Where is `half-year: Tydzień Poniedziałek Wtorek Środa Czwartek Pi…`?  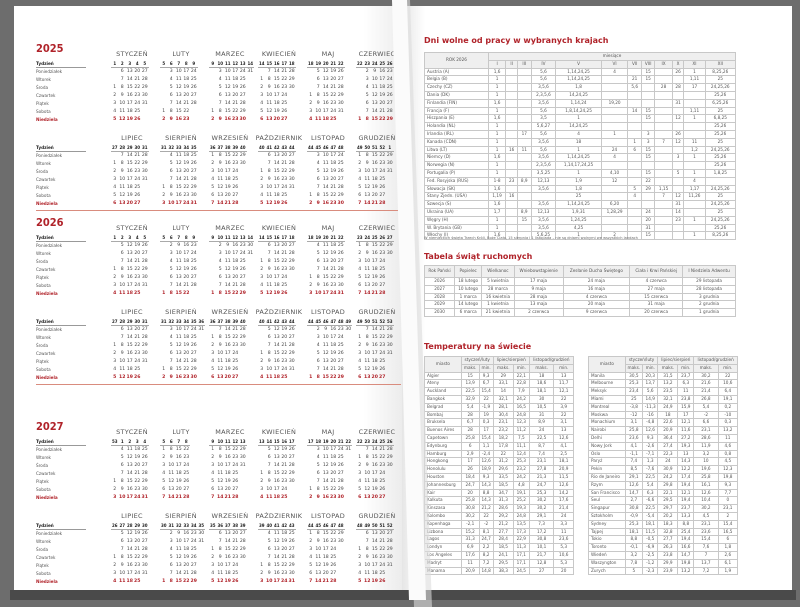
half-year: Tydzień Poniedziałek Wtorek Środa Czwartek Pi… is located at coordinates (221, 348).